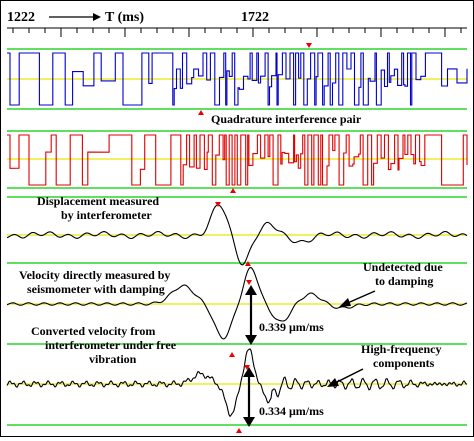 This screenshot has height=441, width=474. Describe the element at coordinates (291, 411) in the screenshot. I see `label-amplitude-2: 0.334 μm/ms` at that location.